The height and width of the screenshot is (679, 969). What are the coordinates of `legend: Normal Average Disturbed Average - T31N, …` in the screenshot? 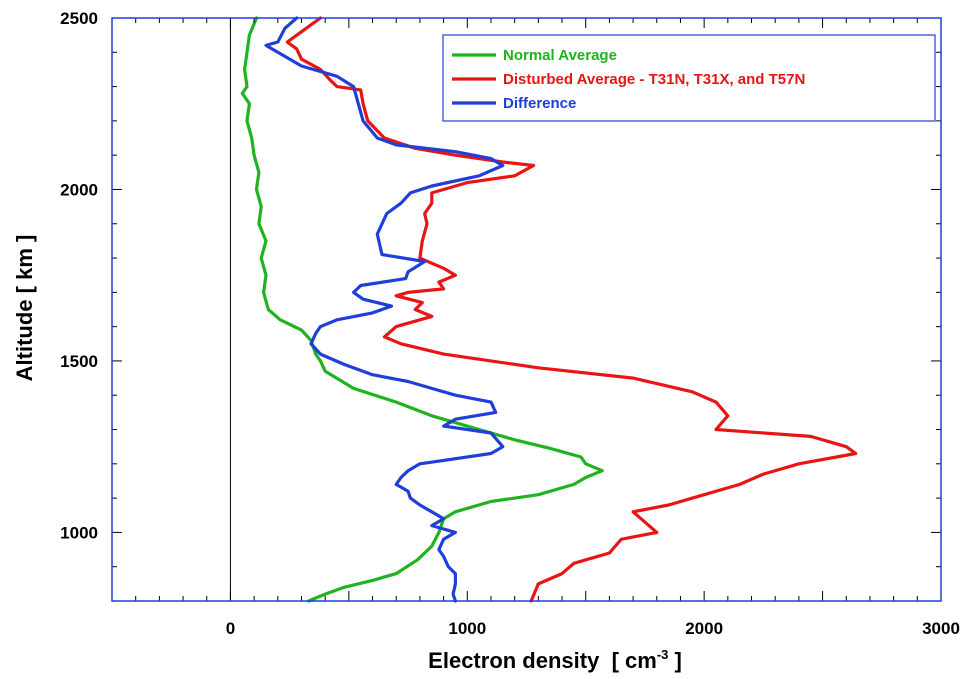 It's located at (689, 78).